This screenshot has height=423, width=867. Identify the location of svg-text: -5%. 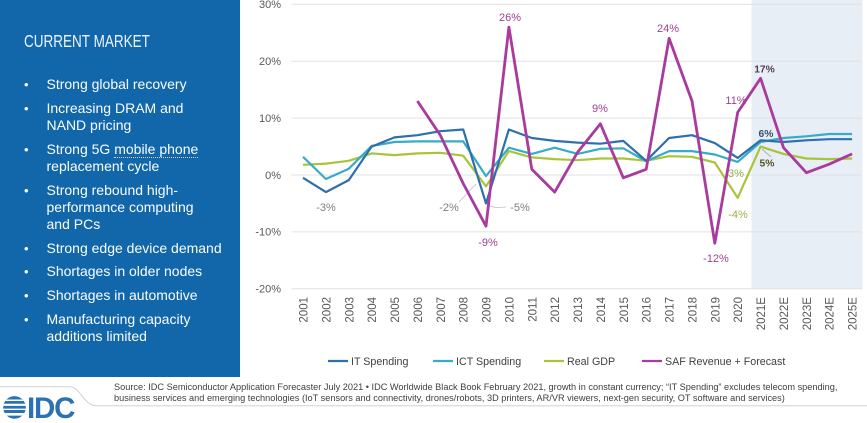
(520, 208).